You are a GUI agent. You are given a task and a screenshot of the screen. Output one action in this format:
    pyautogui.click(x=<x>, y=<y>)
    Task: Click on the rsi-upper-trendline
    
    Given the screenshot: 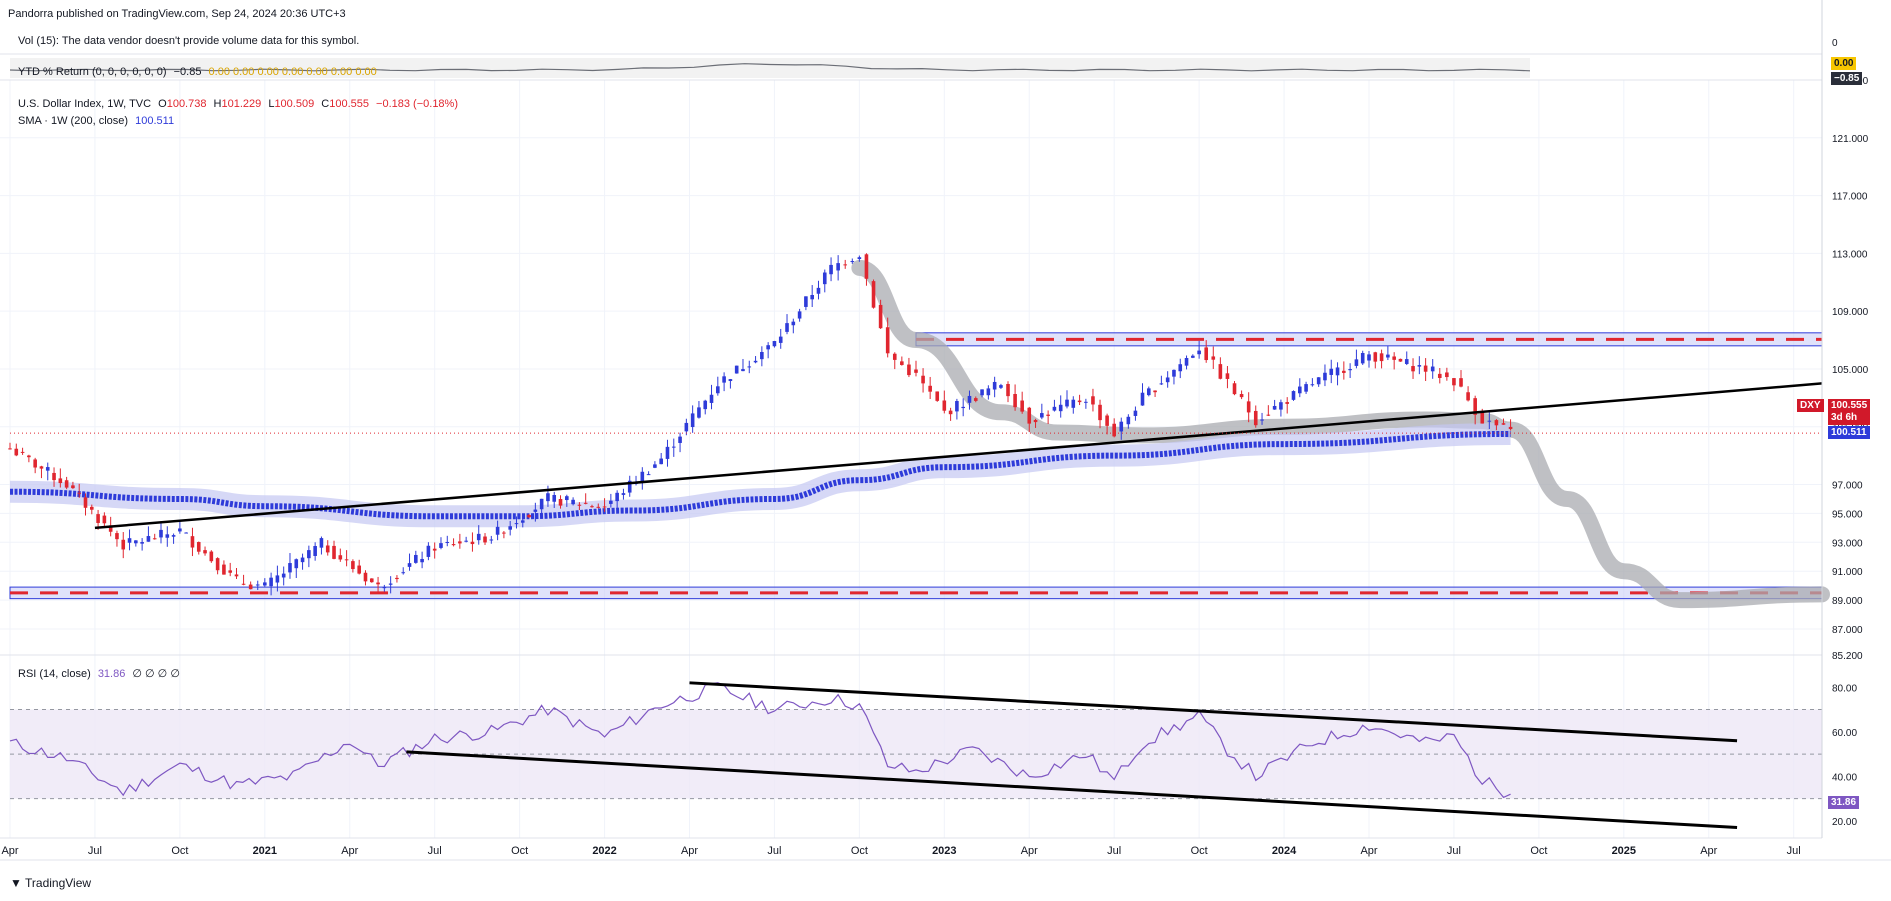 What is the action you would take?
    pyautogui.click(x=1213, y=712)
    